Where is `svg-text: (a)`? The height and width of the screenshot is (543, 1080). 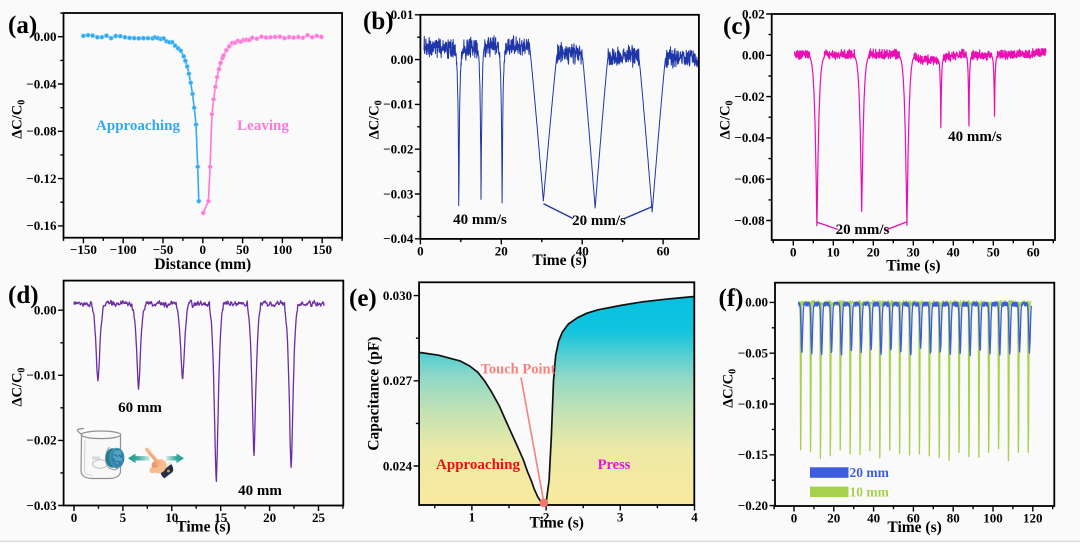 svg-text: (a) is located at coordinates (22, 25).